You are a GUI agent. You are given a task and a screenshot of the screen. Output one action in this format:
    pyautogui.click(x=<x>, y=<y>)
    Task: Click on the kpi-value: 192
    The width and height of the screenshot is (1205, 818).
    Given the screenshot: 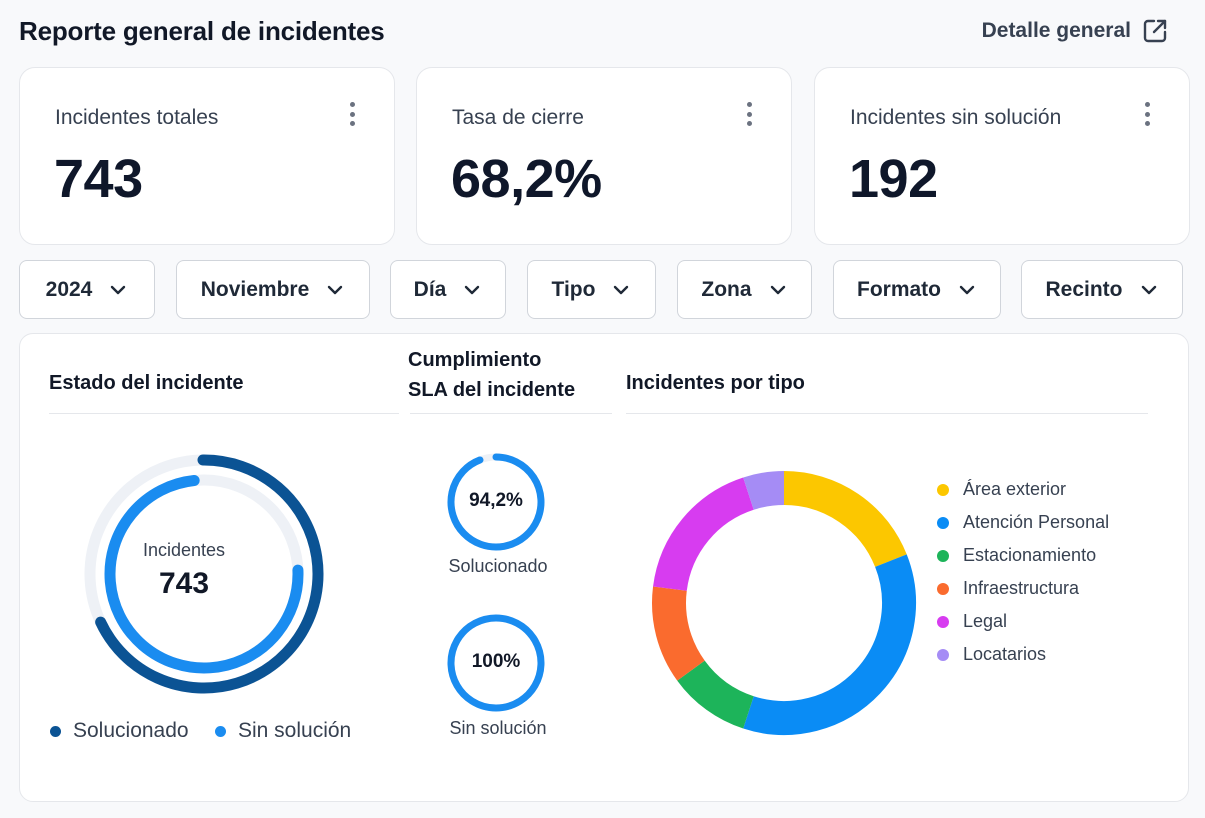 What is the action you would take?
    pyautogui.click(x=893, y=179)
    